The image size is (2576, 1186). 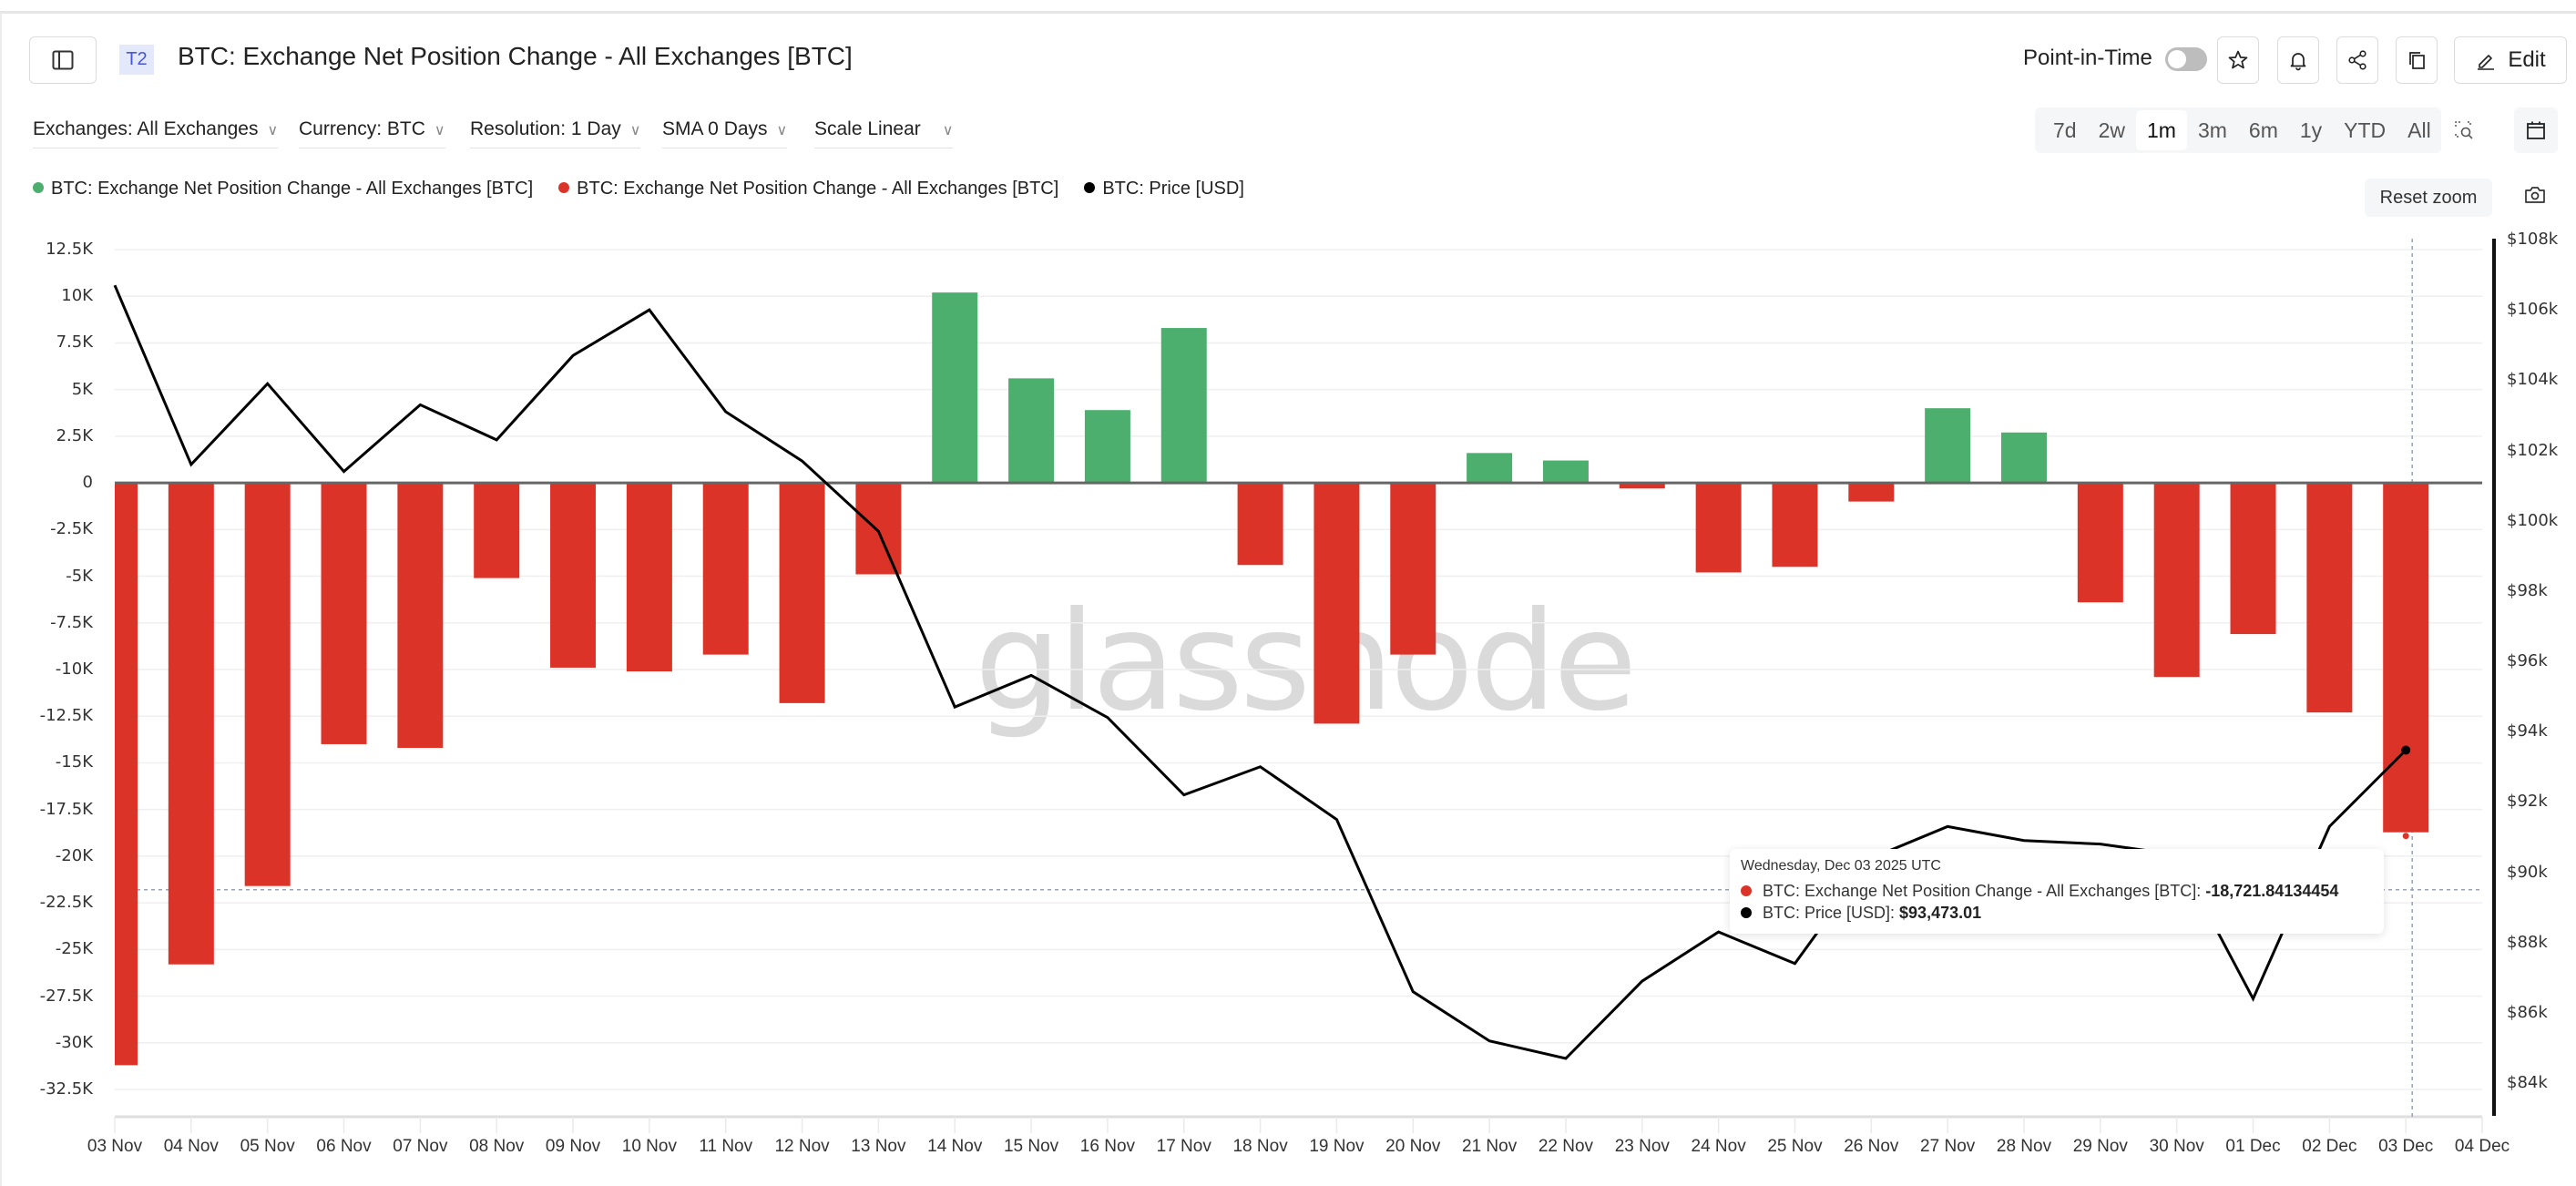 I want to click on favorite-button, so click(x=2238, y=60).